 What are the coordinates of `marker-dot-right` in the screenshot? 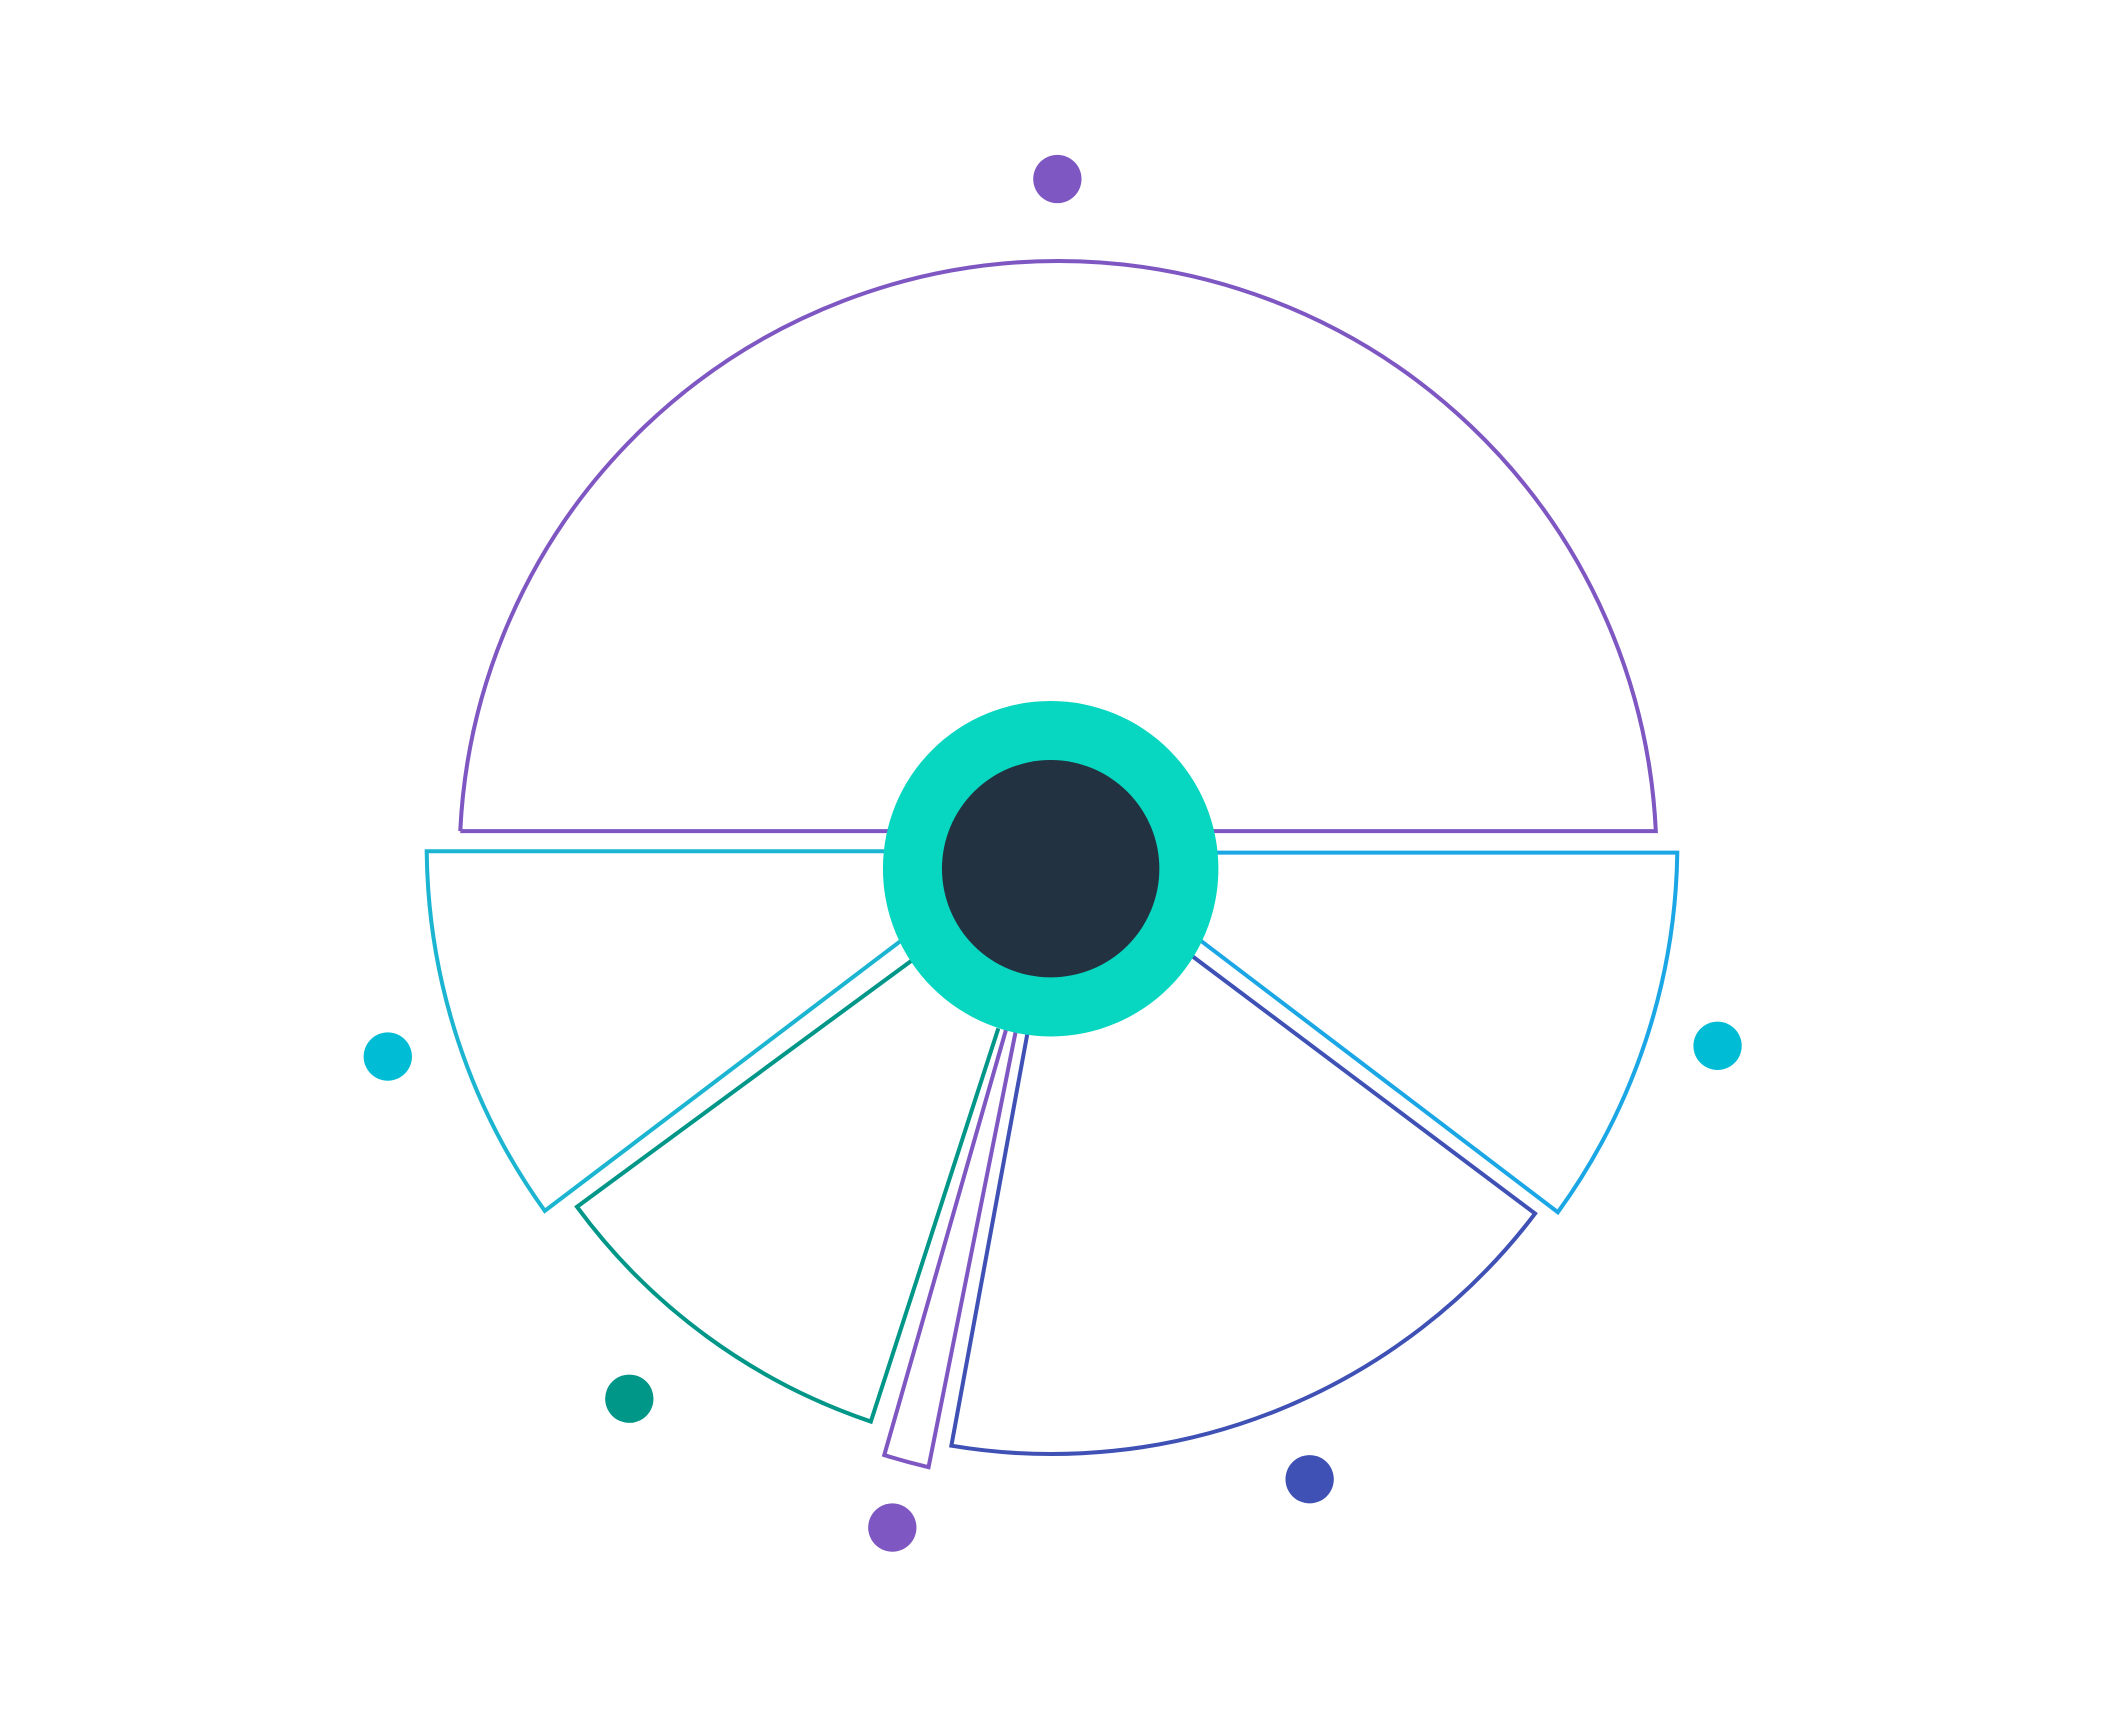 It's located at (1717, 1045).